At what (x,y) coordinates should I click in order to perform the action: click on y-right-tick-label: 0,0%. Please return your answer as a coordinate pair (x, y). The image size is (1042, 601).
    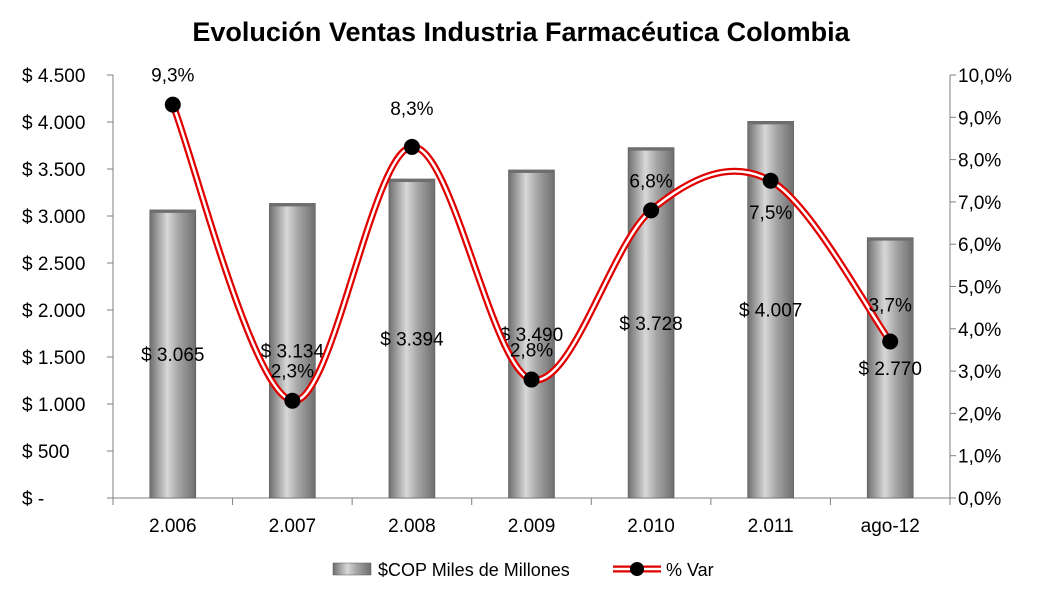
    Looking at the image, I should click on (979, 499).